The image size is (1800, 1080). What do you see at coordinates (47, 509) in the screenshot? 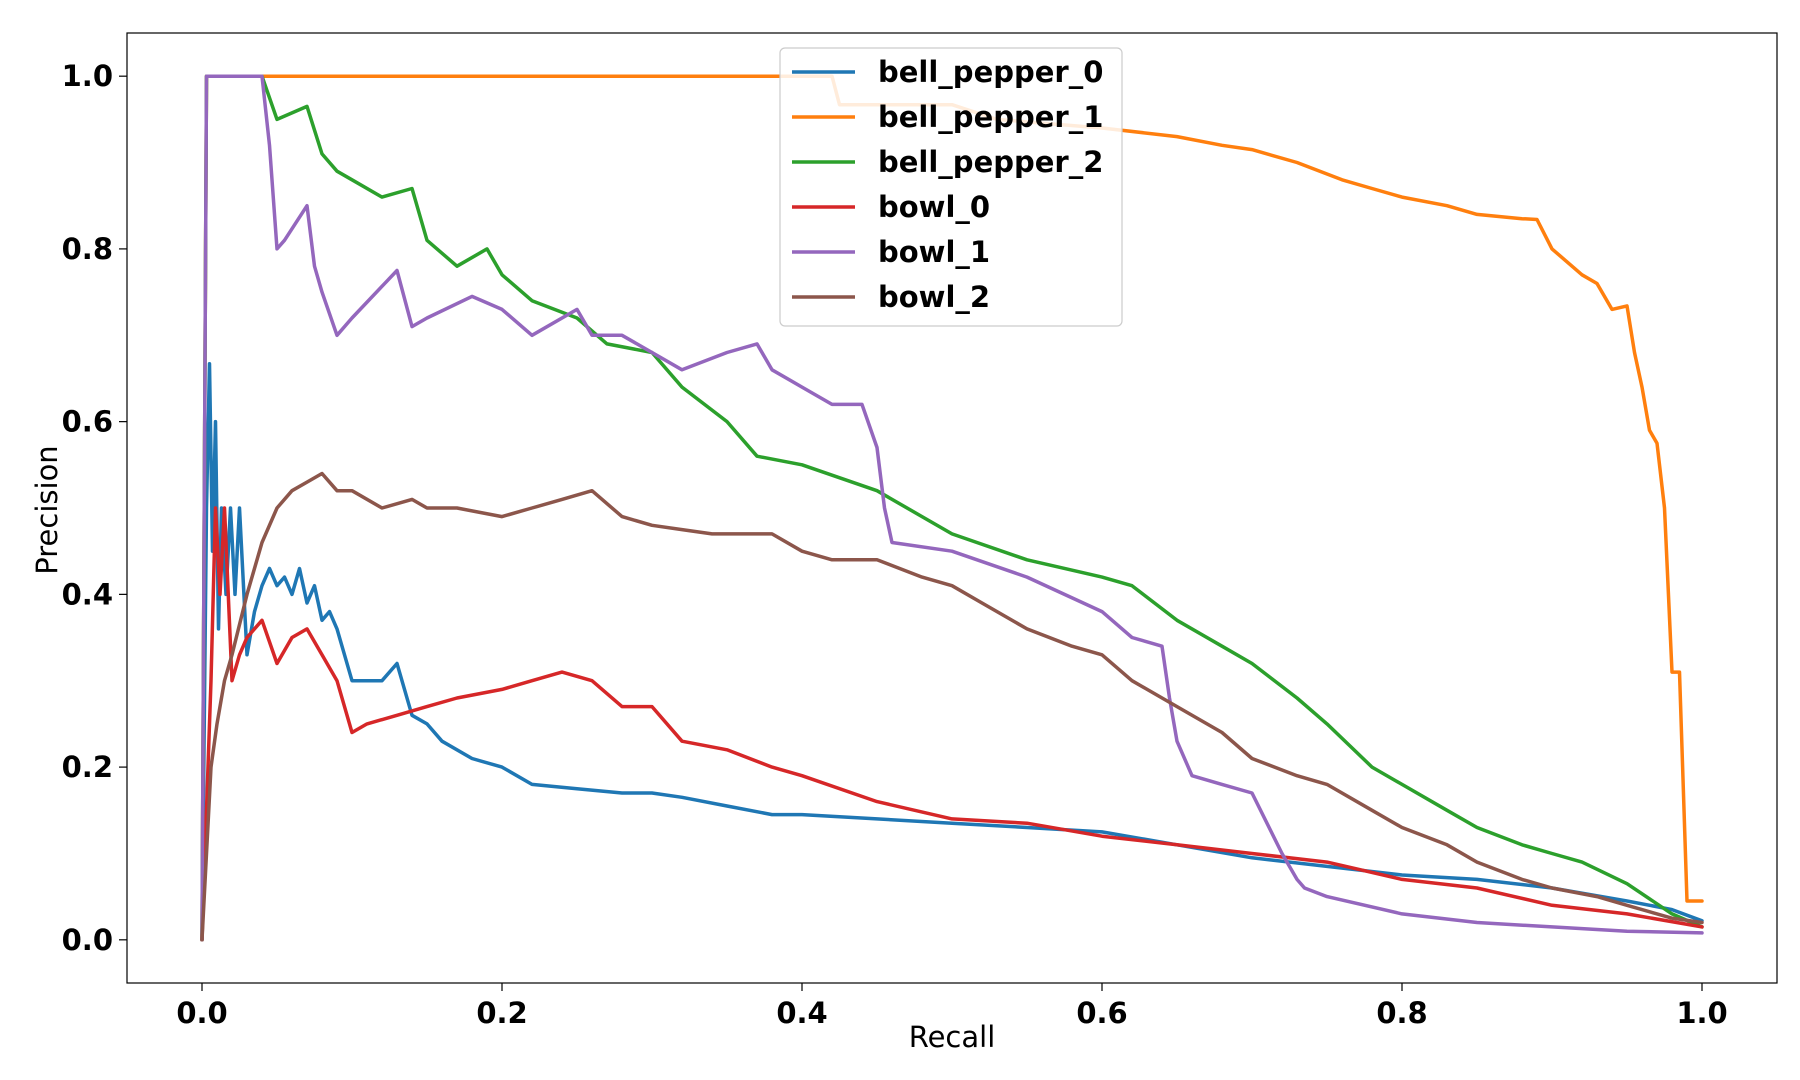
I see `y-axis-label: Precision` at bounding box center [47, 509].